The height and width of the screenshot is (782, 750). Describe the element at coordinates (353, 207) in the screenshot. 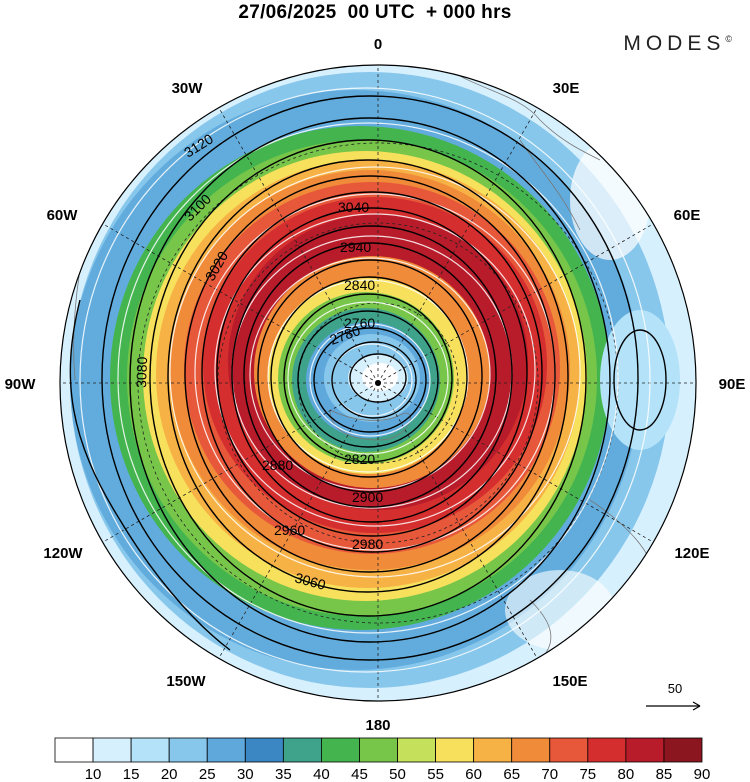

I see `contour-label: 3040` at that location.